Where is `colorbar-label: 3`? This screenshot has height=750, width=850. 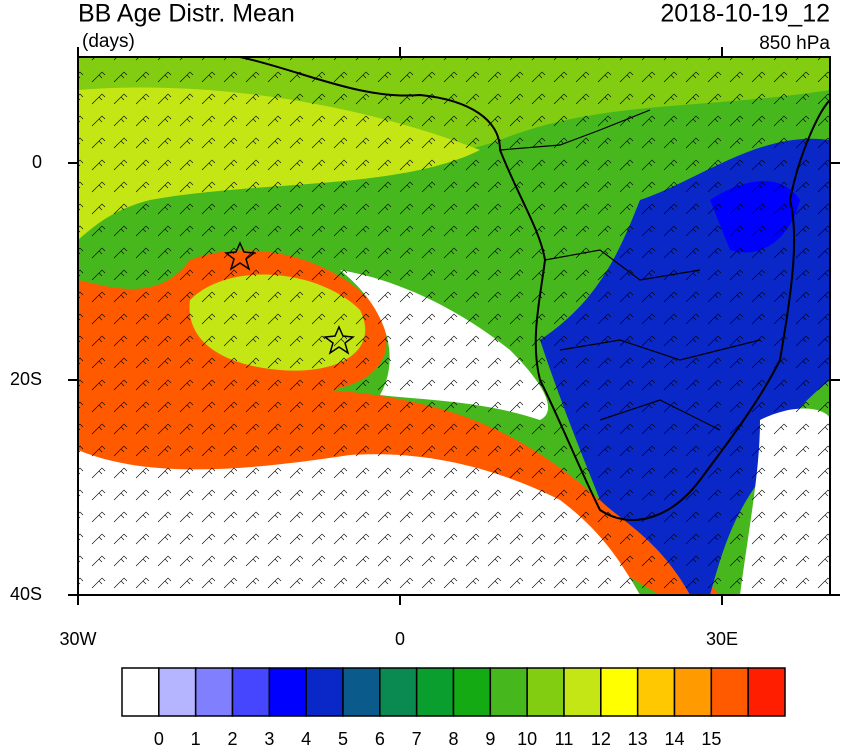 colorbar-label: 3 is located at coordinates (269, 739).